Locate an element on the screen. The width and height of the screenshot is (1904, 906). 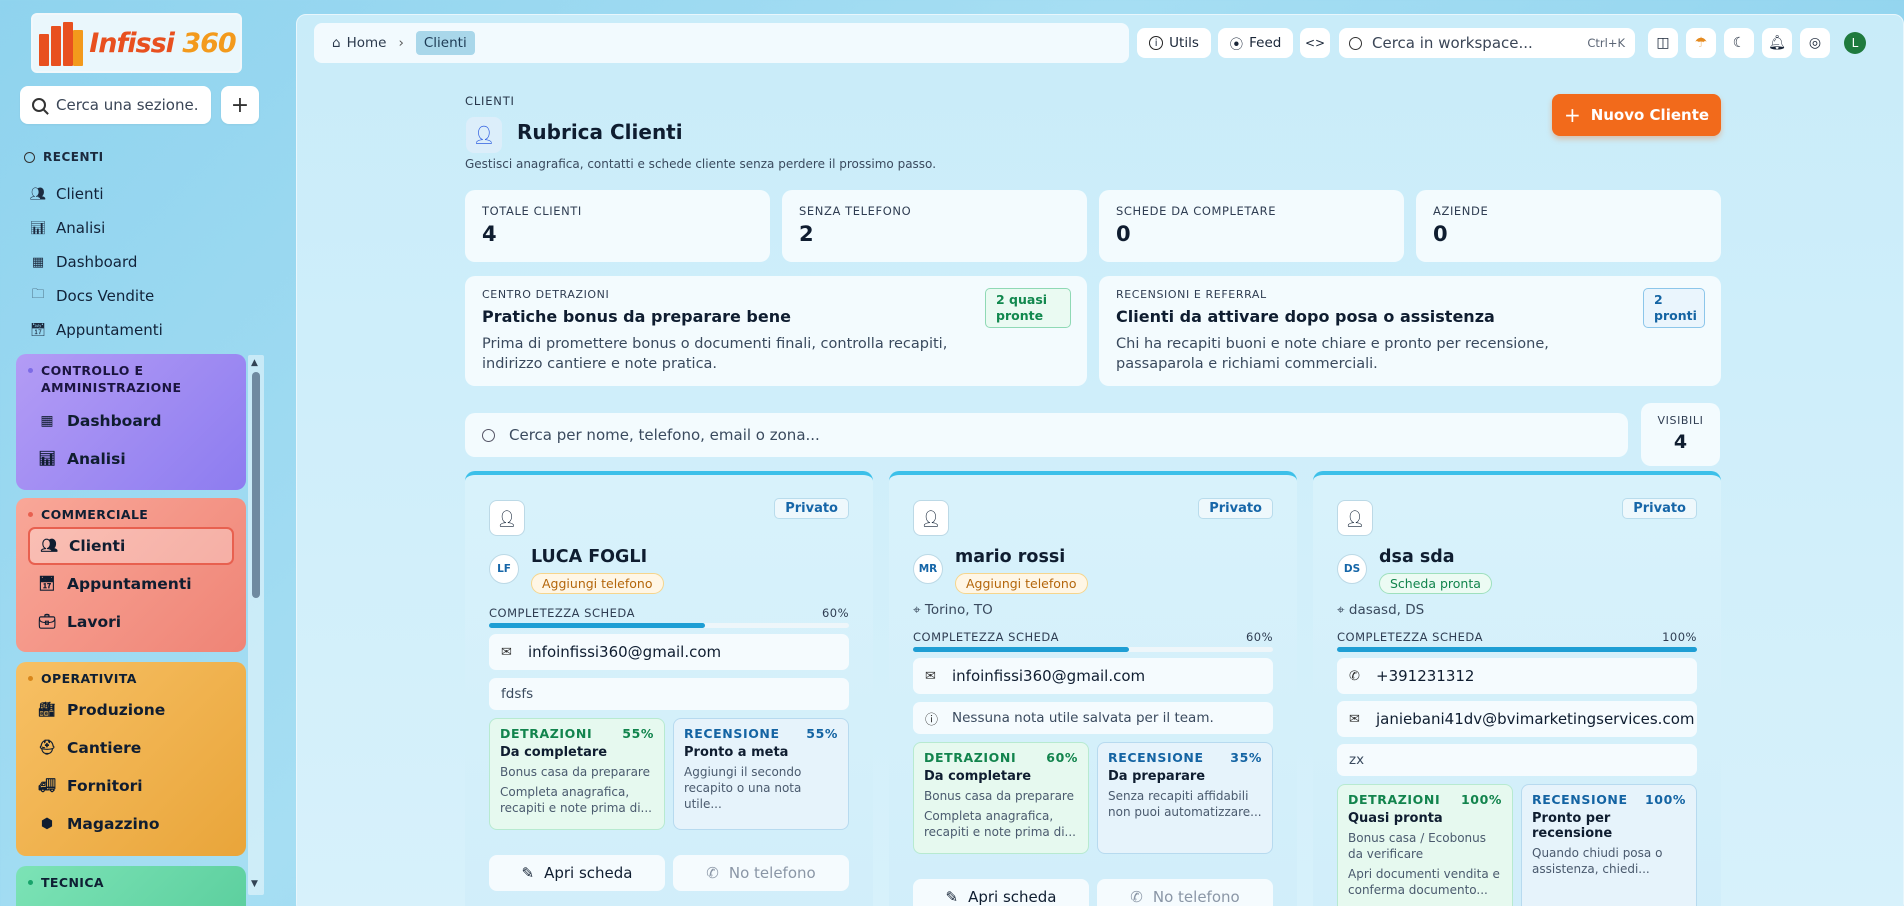
sidebar-item-cantiere: ⛑︎ Cantiere is located at coordinates (131, 748).